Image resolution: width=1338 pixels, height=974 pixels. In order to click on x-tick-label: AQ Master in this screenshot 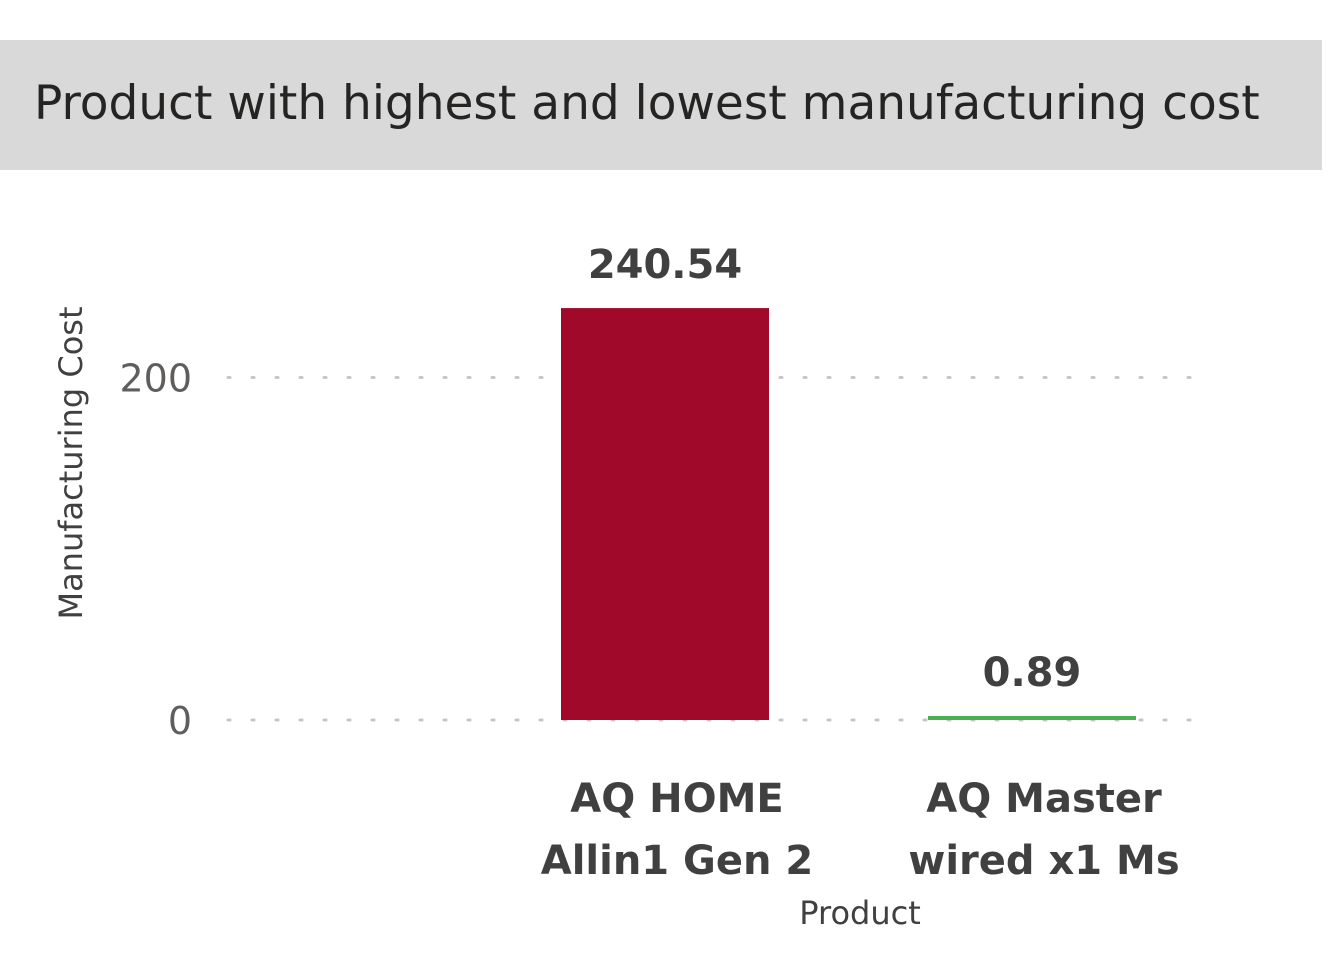, I will do `click(1044, 799)`.